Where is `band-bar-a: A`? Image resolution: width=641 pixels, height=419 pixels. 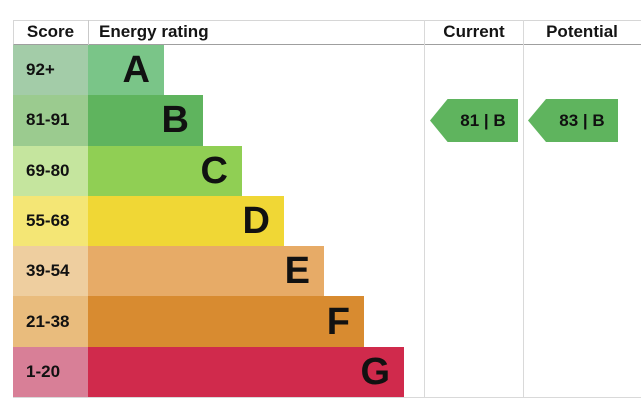
band-bar-a: A is located at coordinates (126, 70).